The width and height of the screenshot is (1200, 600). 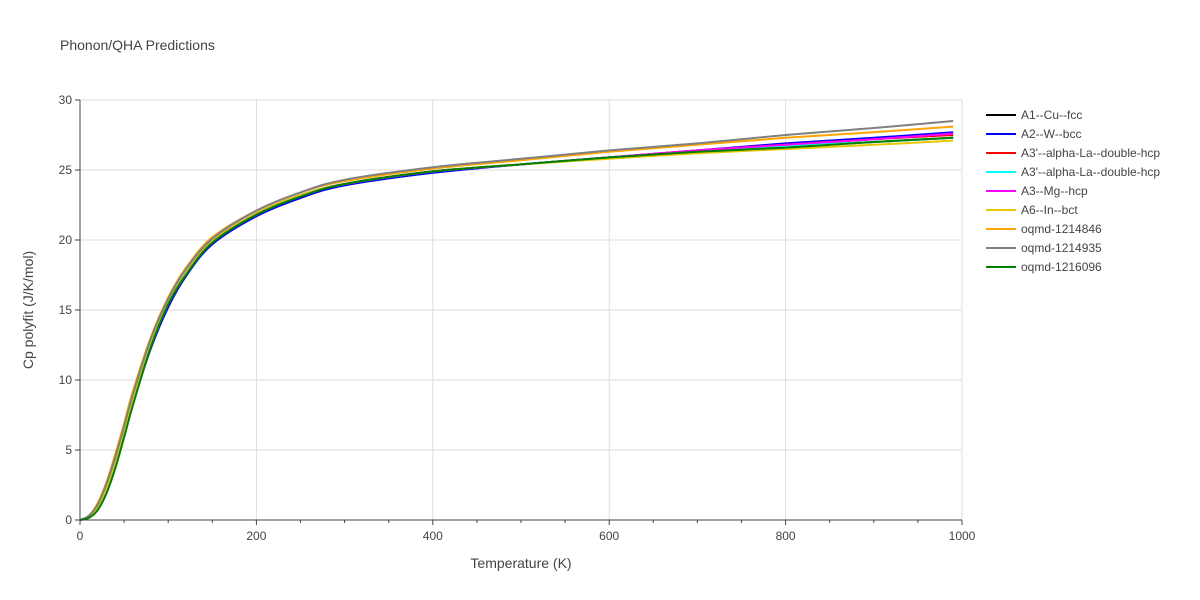 I want to click on legend-label: oqmd-1214846, so click(x=1061, y=229).